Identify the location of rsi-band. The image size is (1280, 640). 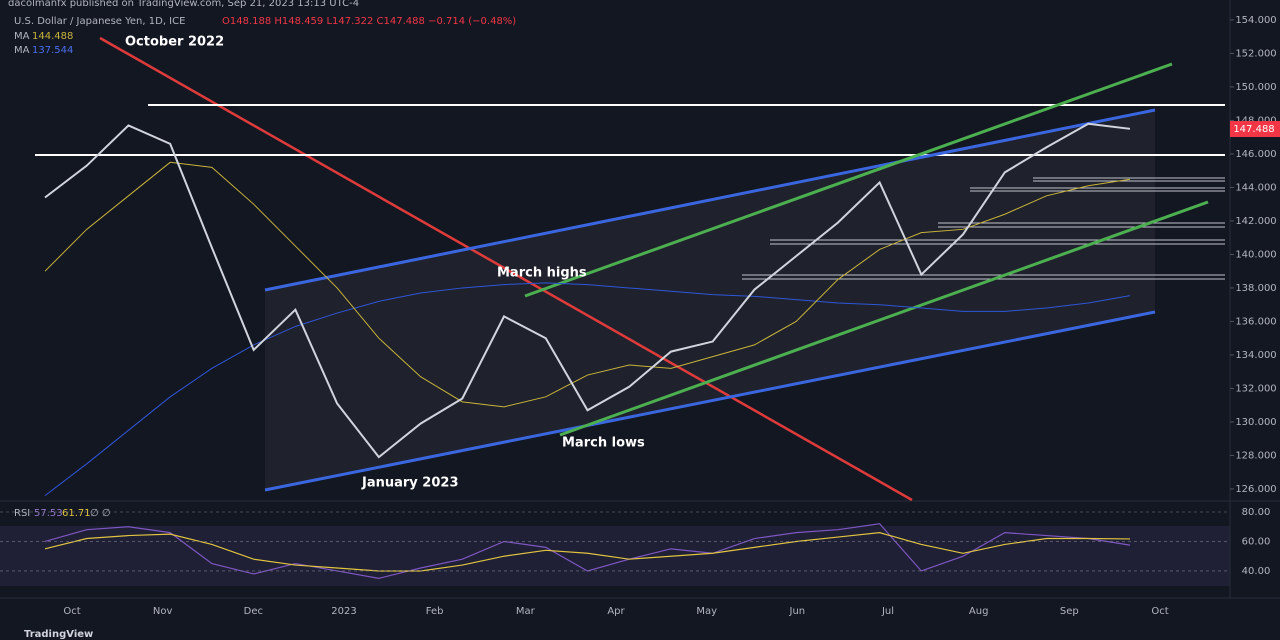
(615, 556).